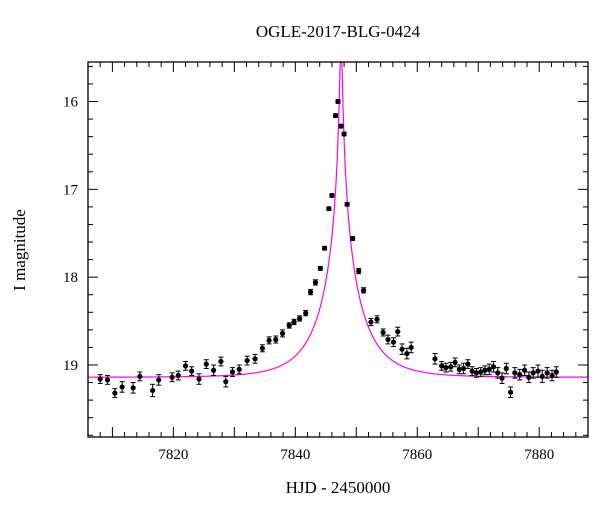  I want to click on x-tick-label: 7820, so click(173, 455).